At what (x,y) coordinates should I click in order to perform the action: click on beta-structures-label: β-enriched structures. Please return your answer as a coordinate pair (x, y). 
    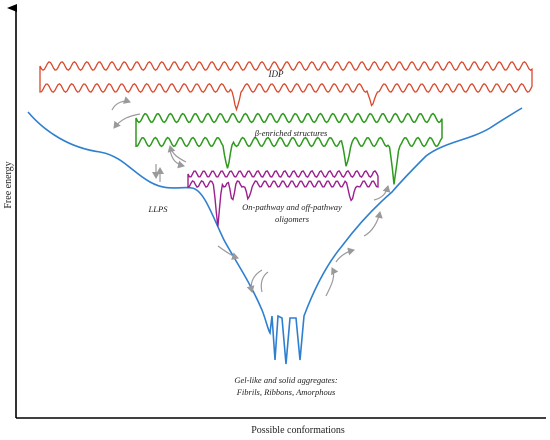
    Looking at the image, I should click on (291, 133).